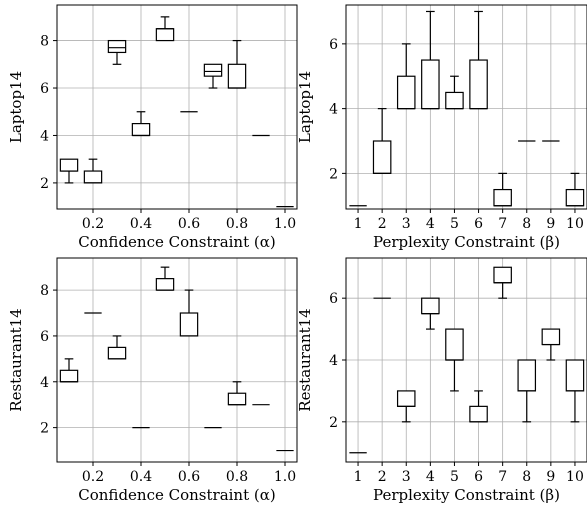 The width and height of the screenshot is (587, 515). What do you see at coordinates (502, 477) in the screenshot?
I see `x-tick-label: 7` at bounding box center [502, 477].